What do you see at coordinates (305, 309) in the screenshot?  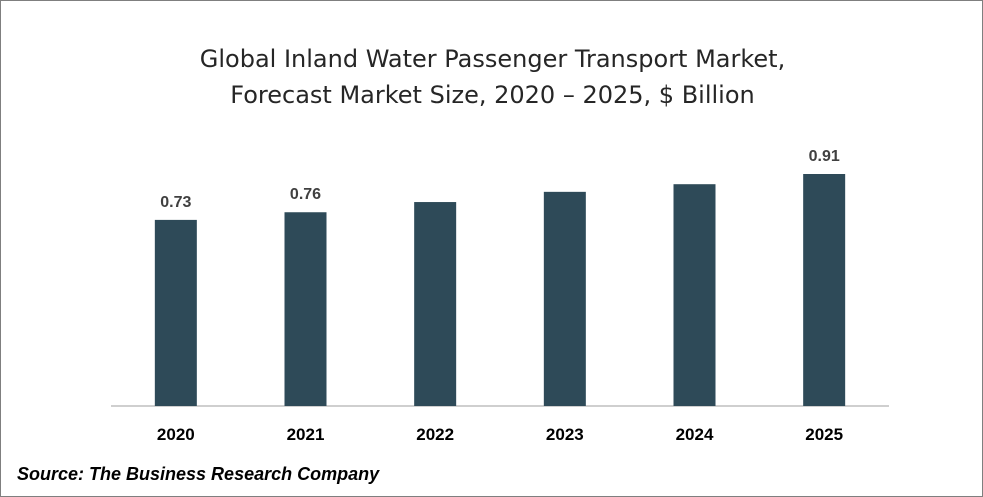 I see `bar-2021` at bounding box center [305, 309].